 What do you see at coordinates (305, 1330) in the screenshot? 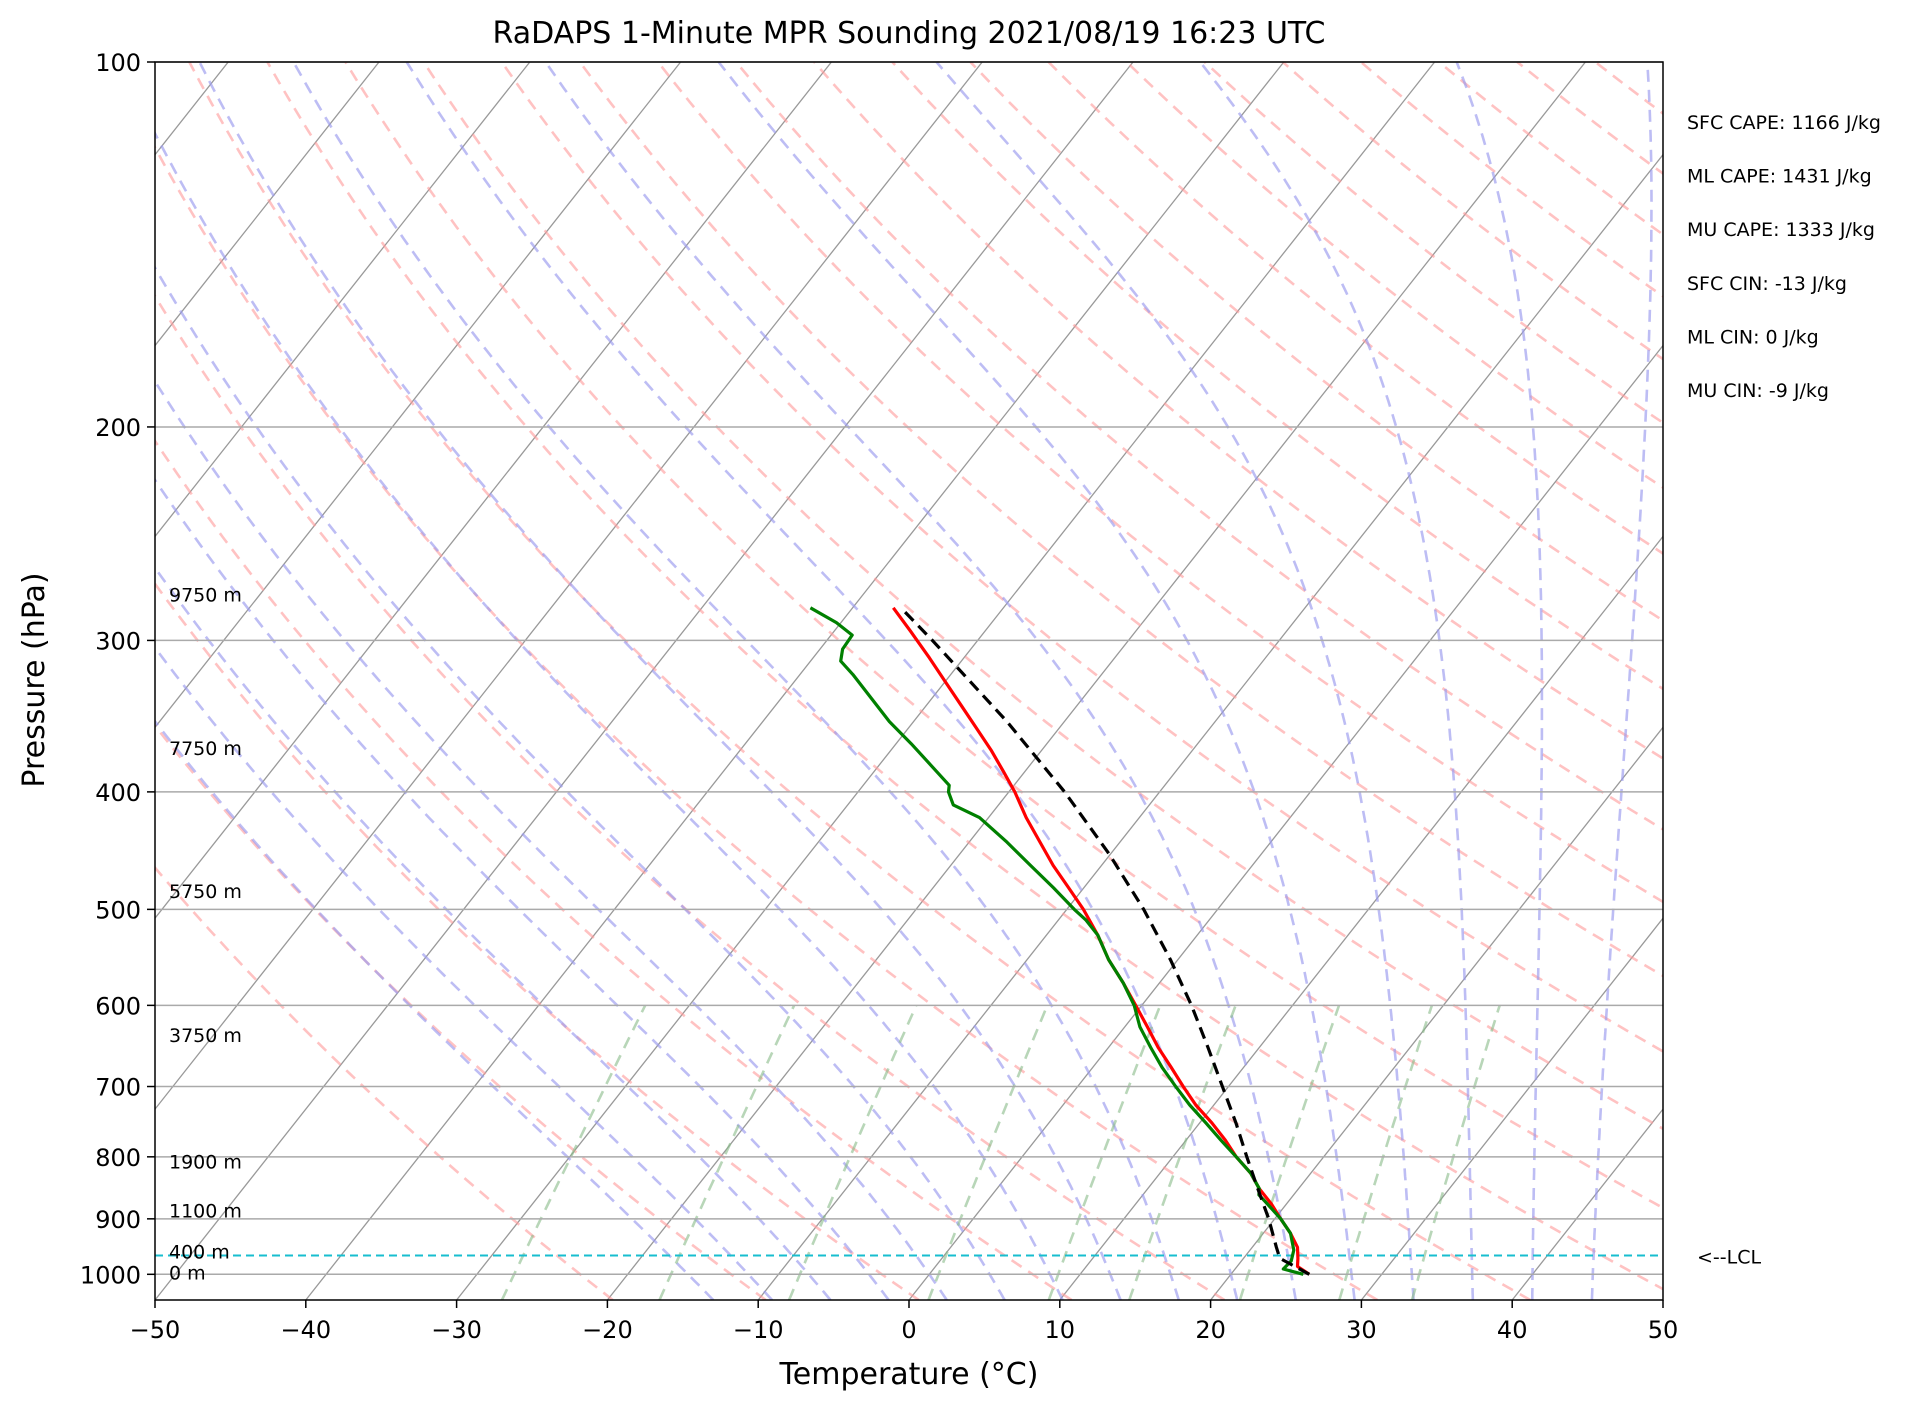
I see `x-tick-label: −40` at bounding box center [305, 1330].